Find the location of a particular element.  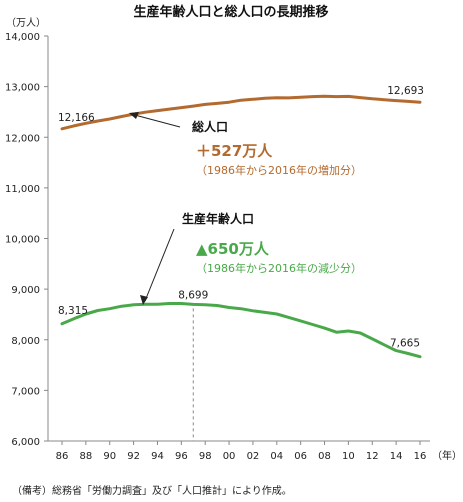

working-change-value: ▲650万人 is located at coordinates (233, 249).